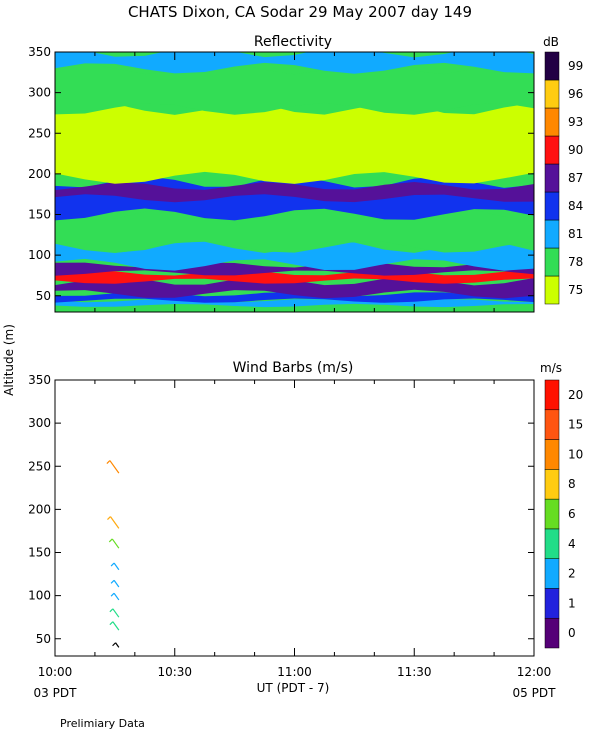  What do you see at coordinates (575, 66) in the screenshot?
I see `colorbar-label: 99` at bounding box center [575, 66].